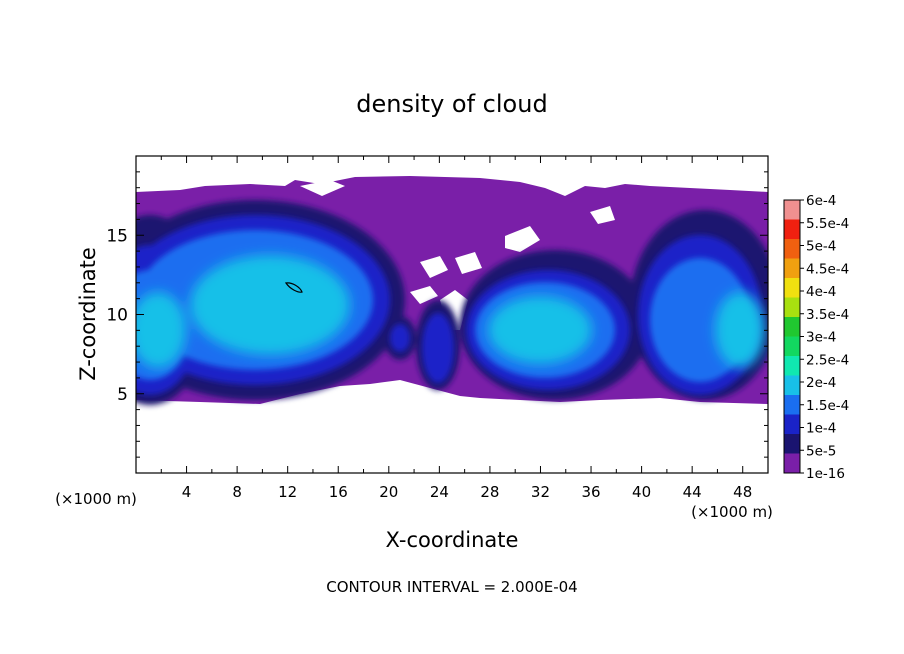  What do you see at coordinates (117, 316) in the screenshot?
I see `y-tick-label: 10` at bounding box center [117, 316].